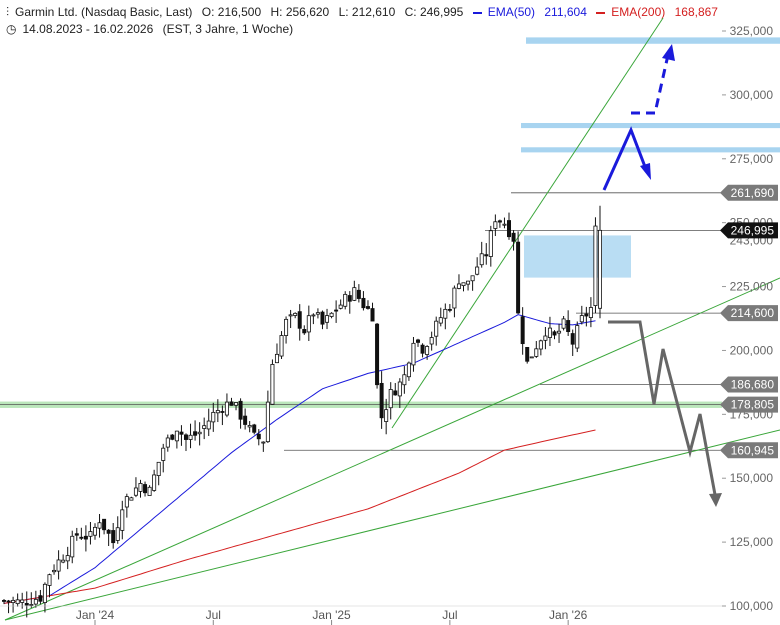 This screenshot has height=625, width=780. I want to click on last-price-tag-label: 246,995, so click(753, 230).